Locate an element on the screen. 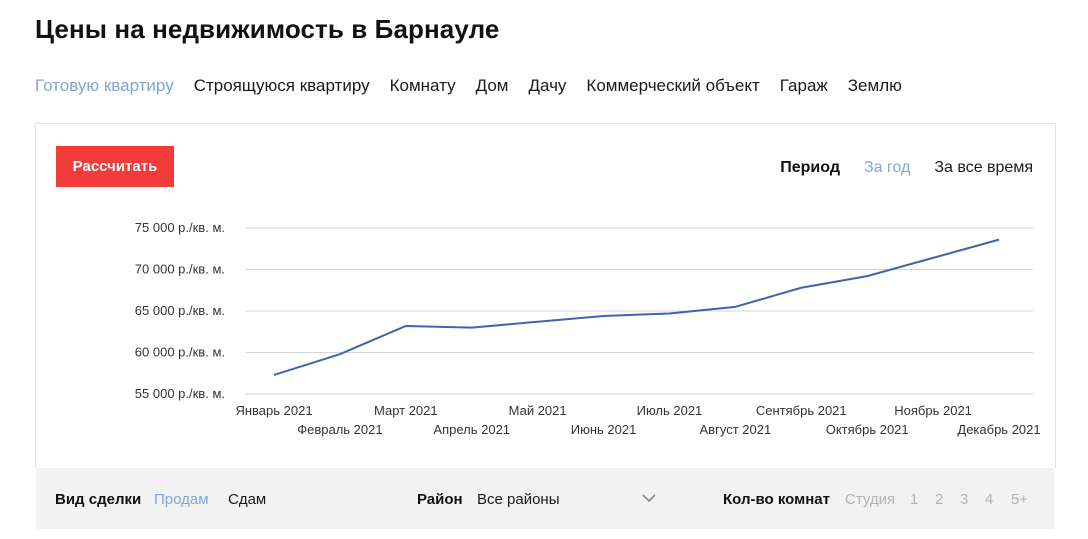 Image resolution: width=1088 pixels, height=539 pixels. x-tick-label: Май 2021 is located at coordinates (538, 410).